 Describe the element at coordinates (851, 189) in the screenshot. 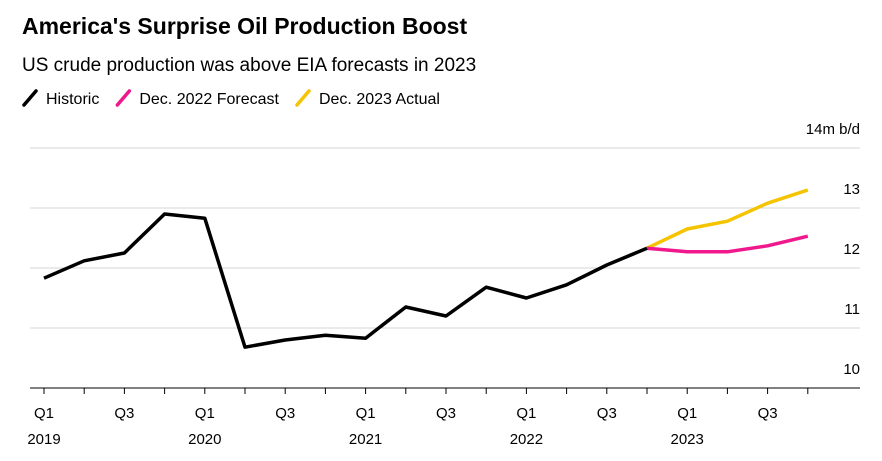

I see `y-tick-label: 13` at that location.